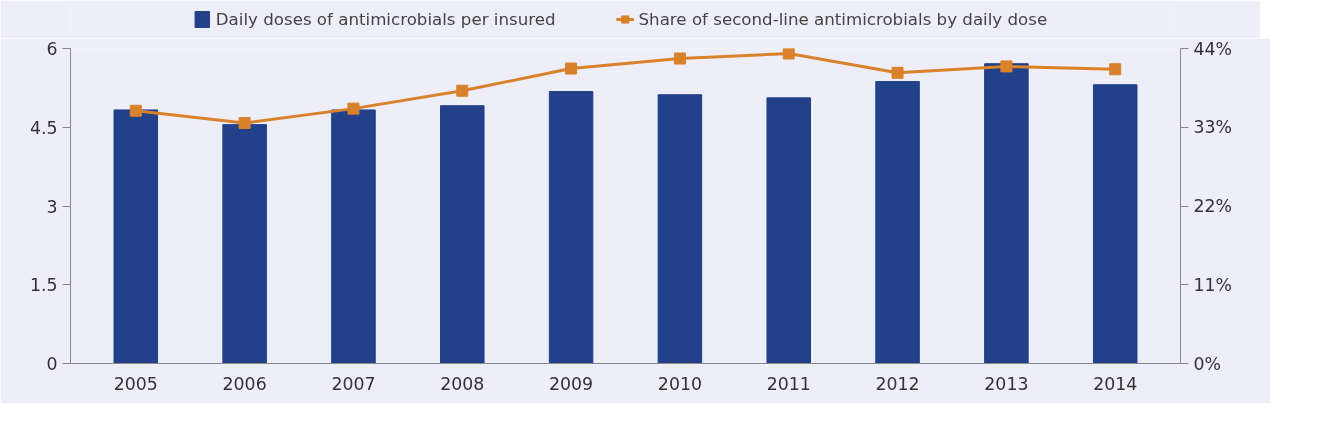 This screenshot has height=421, width=1320. What do you see at coordinates (43, 127) in the screenshot?
I see `y-tick-label: 4.5` at bounding box center [43, 127].